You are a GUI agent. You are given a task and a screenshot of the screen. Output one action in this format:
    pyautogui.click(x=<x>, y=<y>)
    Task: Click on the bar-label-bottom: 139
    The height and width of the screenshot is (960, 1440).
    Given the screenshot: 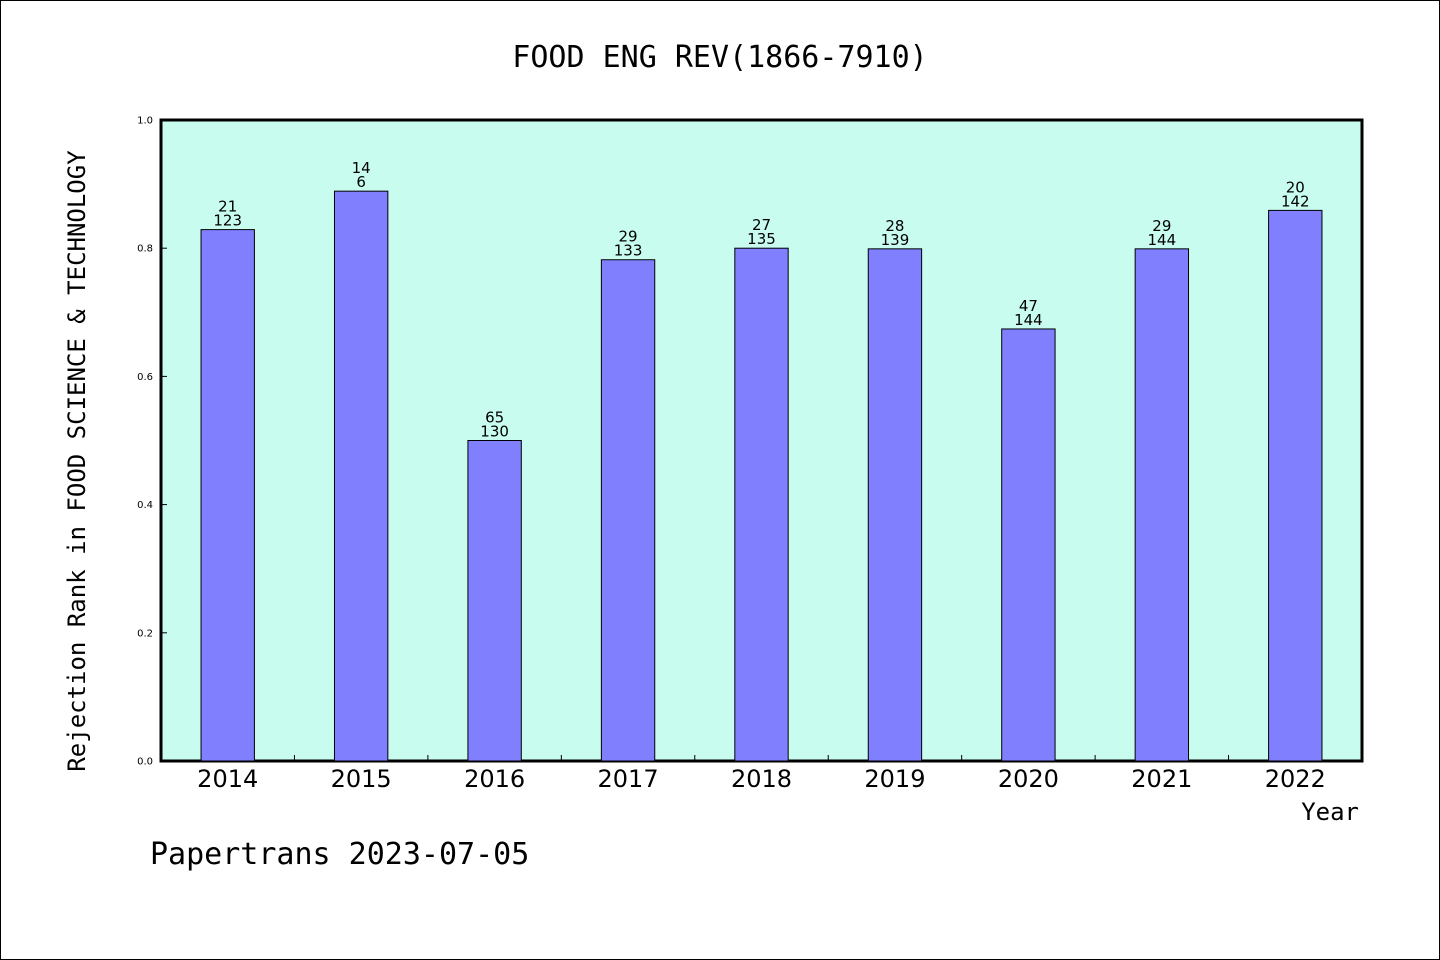 What is the action you would take?
    pyautogui.click(x=895, y=240)
    